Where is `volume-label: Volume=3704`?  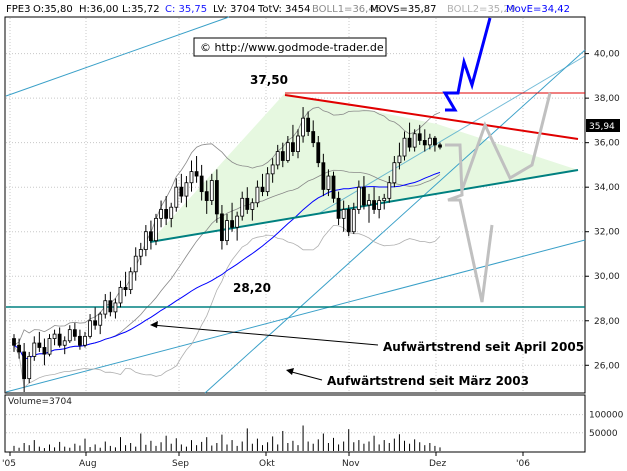 volume-label: Volume=3704 is located at coordinates (40, 402).